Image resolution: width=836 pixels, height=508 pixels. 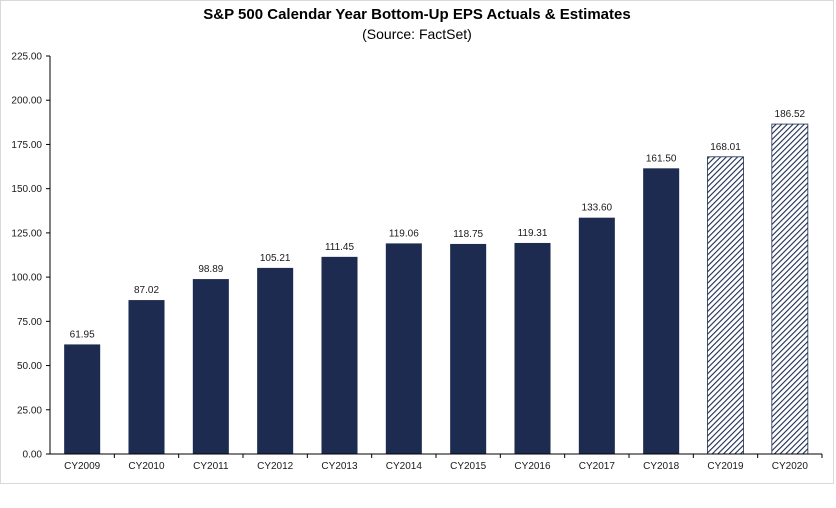 I want to click on x-tick-label-cy2015: CY2015, so click(x=468, y=466).